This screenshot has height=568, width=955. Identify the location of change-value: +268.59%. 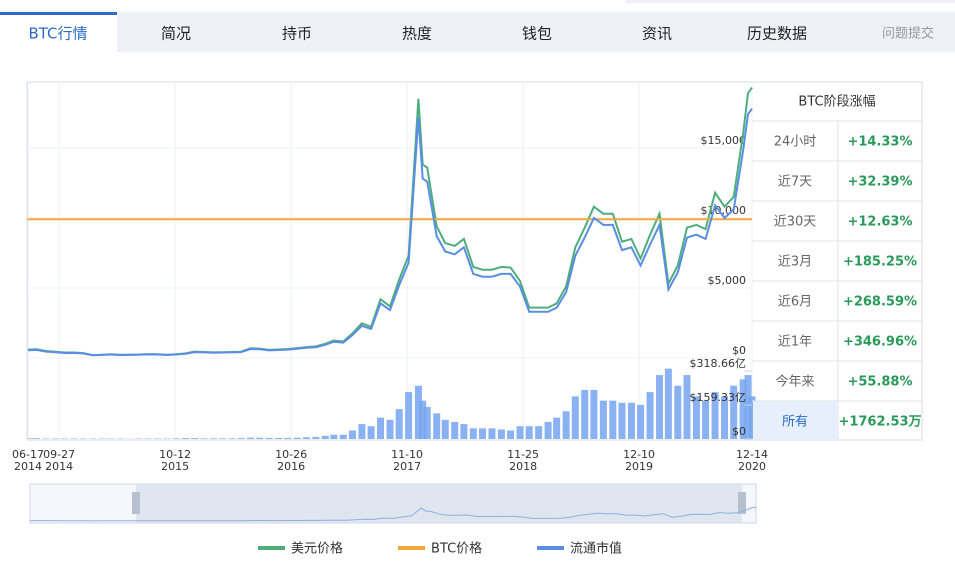
(880, 302).